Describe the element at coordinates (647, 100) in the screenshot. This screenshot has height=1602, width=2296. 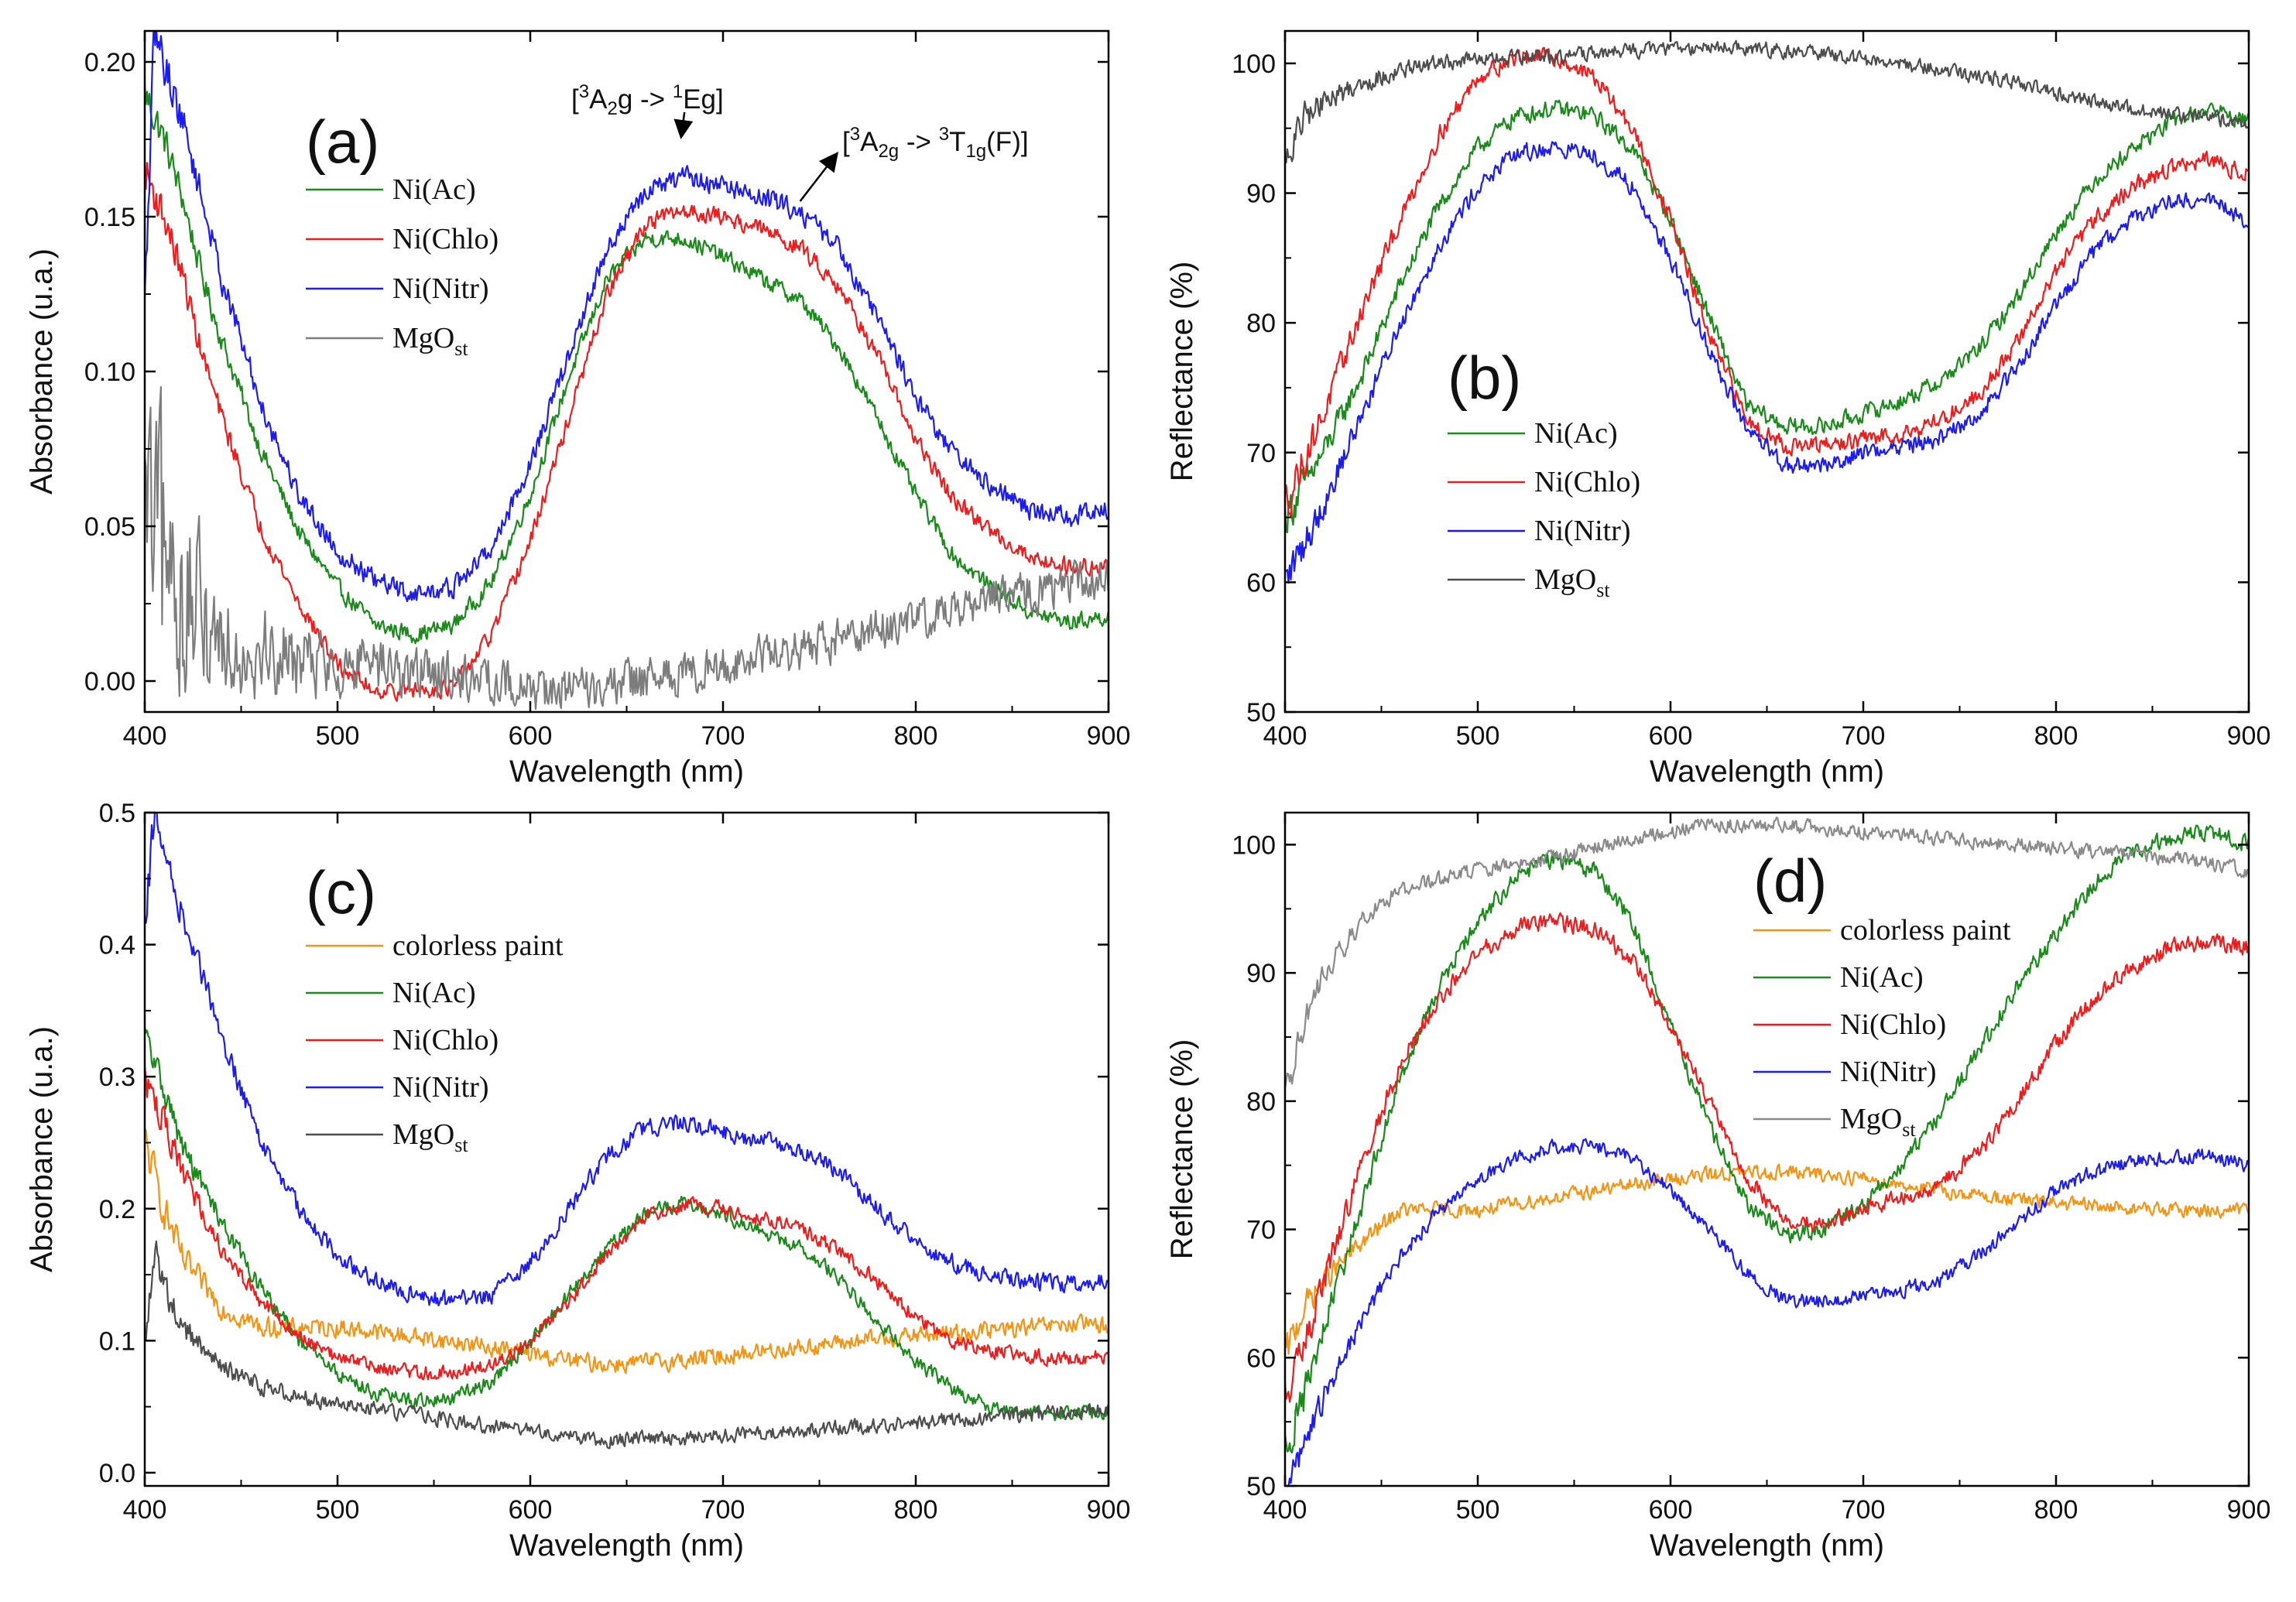
I see `annotation-label: [3A2g -> 1Eg]` at that location.